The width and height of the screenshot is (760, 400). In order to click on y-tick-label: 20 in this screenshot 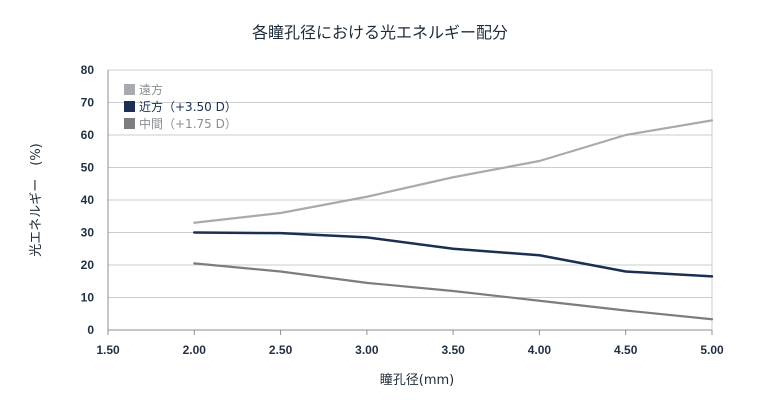, I will do `click(88, 265)`.